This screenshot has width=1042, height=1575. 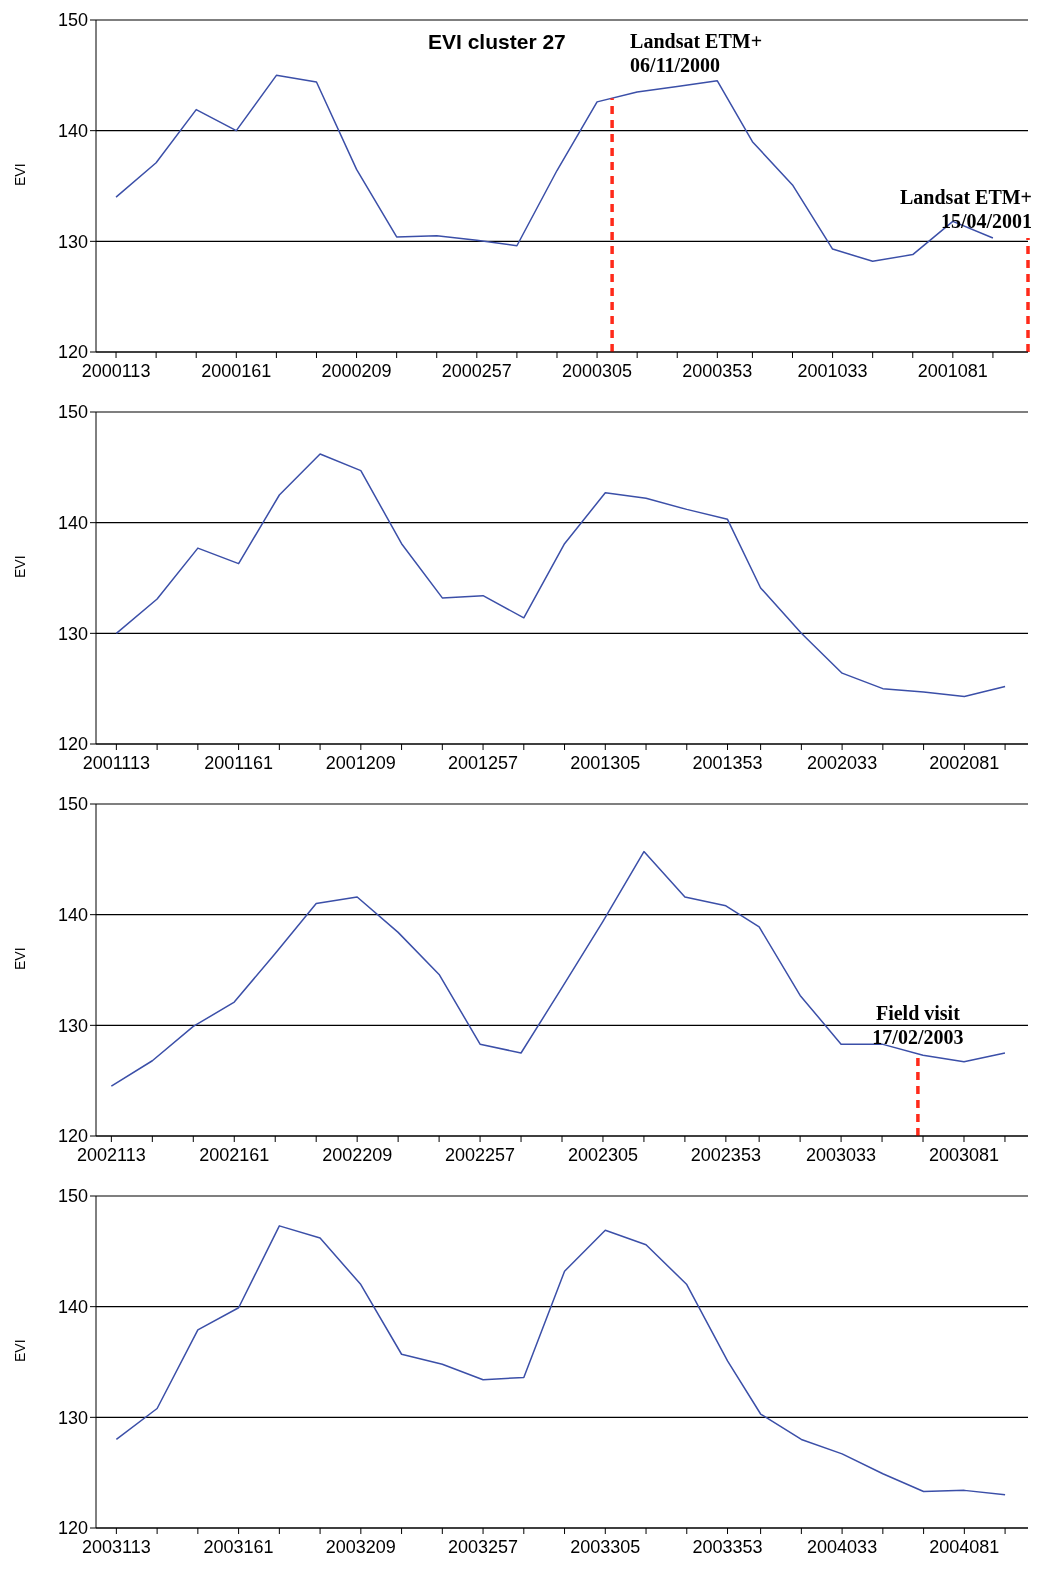 What do you see at coordinates (116, 762) in the screenshot?
I see `x-tick-label: 2001113` at bounding box center [116, 762].